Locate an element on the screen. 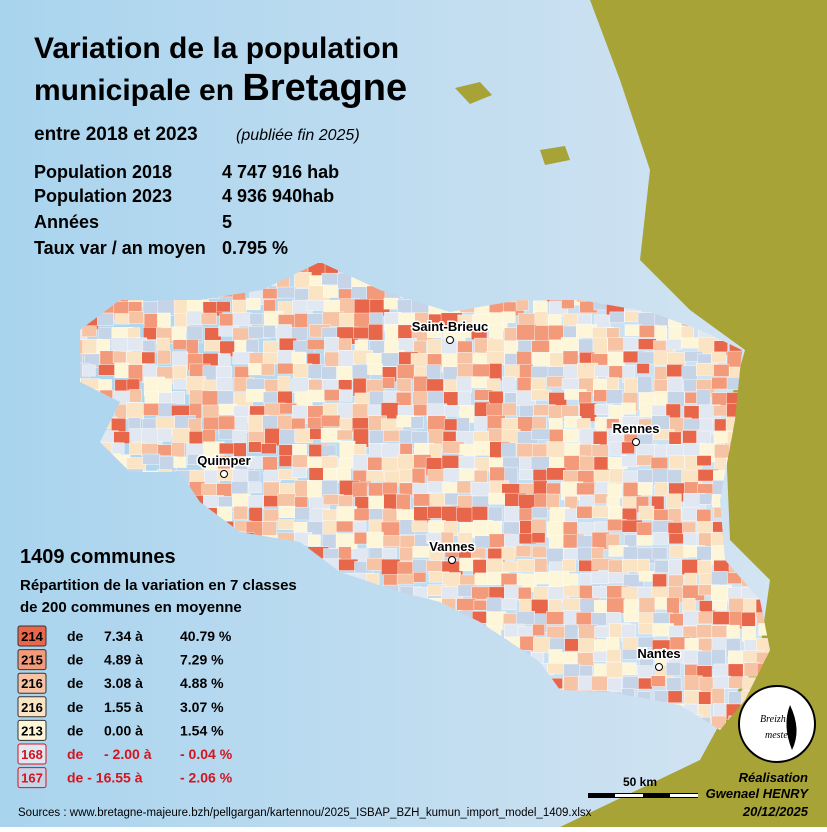 The image size is (827, 832). legend-count: 214 is located at coordinates (32, 636).